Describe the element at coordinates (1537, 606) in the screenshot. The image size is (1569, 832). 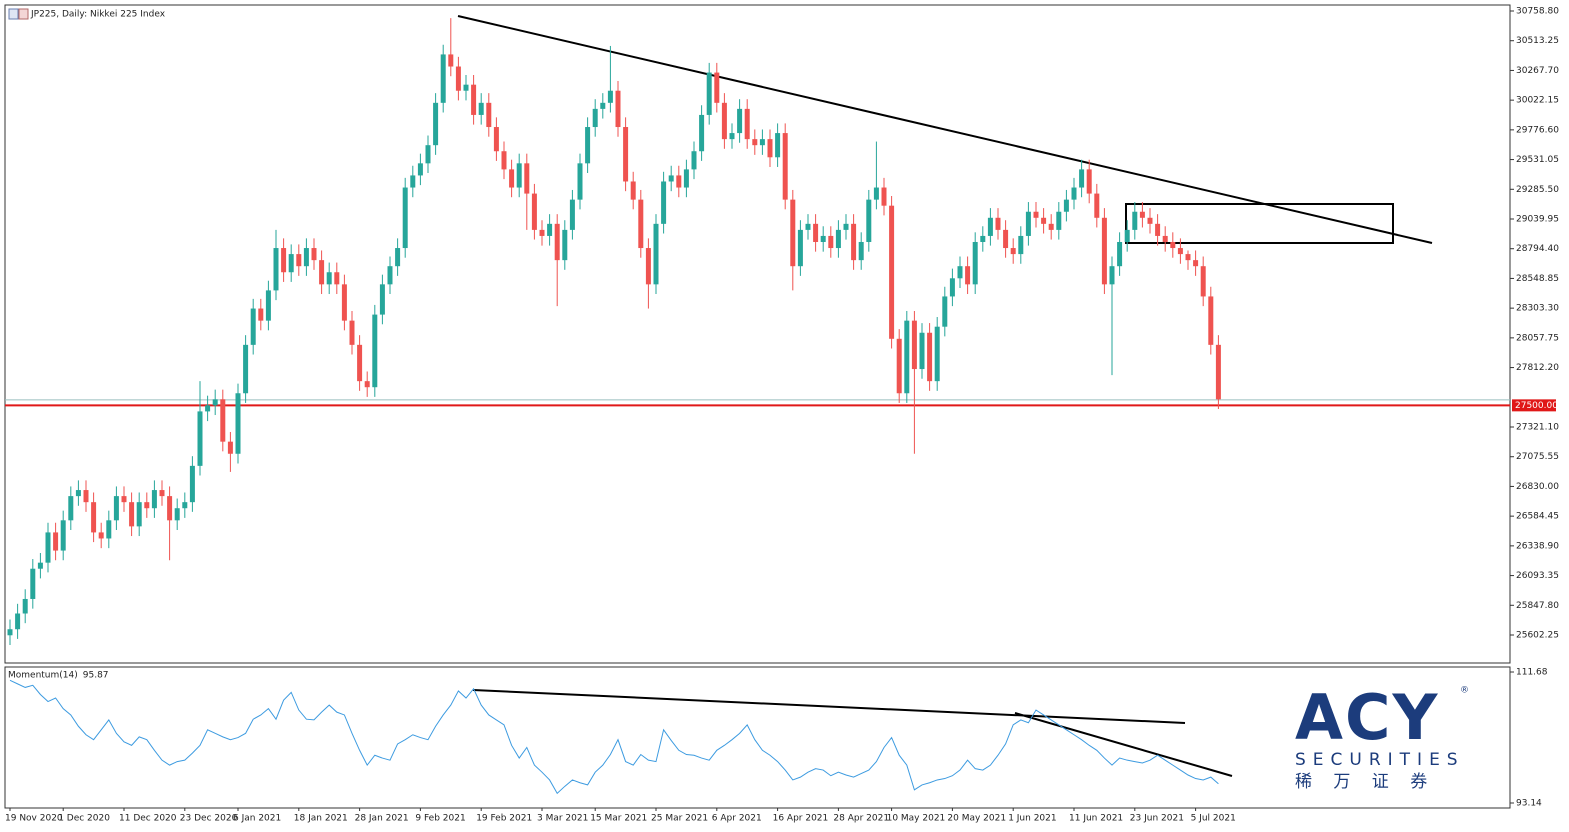
I see `y-tick-label: 25847.80` at that location.